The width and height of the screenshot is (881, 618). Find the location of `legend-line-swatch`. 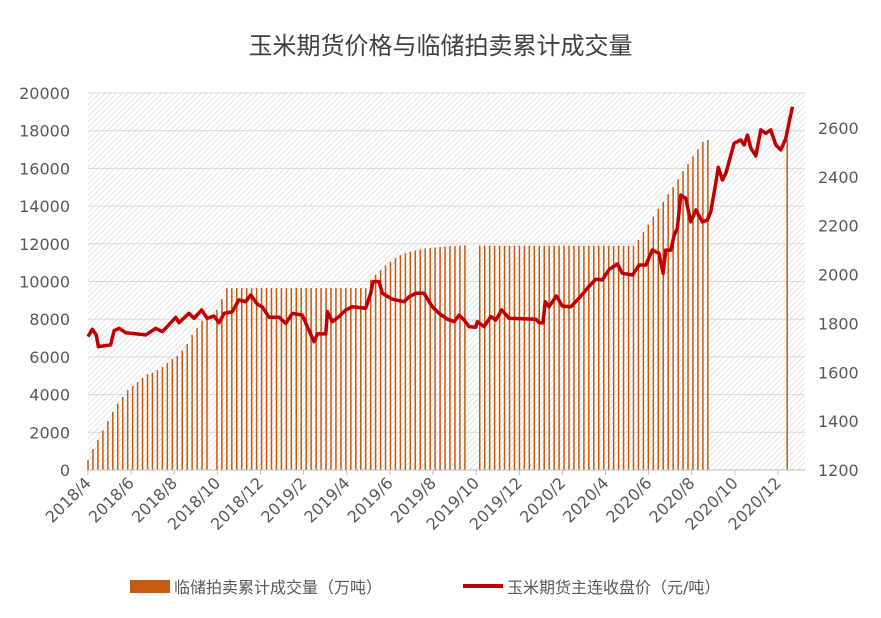

legend-line-swatch is located at coordinates (483, 586).